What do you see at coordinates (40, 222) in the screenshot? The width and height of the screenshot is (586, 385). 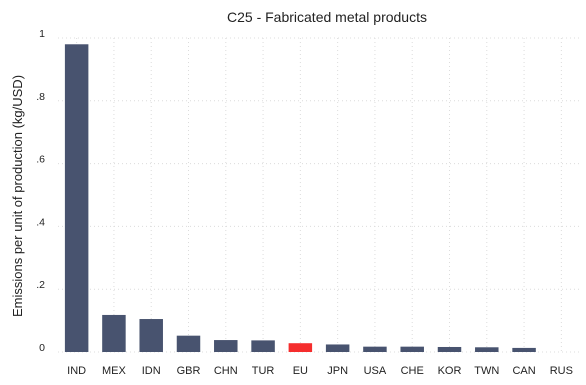 I see `y-tick-label: .4` at bounding box center [40, 222].